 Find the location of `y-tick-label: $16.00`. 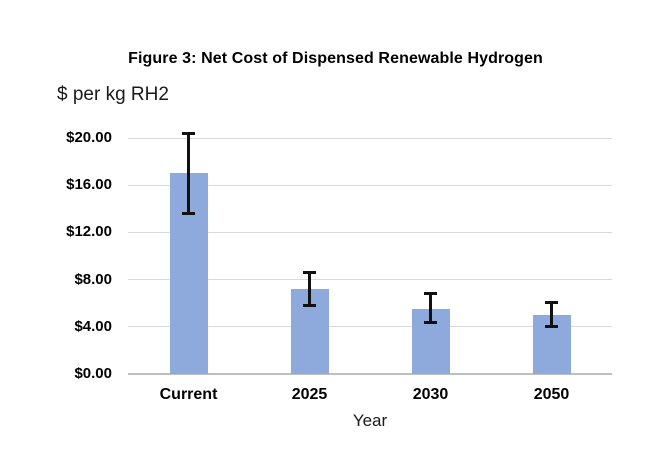

y-tick-label: $16.00 is located at coordinates (89, 185).